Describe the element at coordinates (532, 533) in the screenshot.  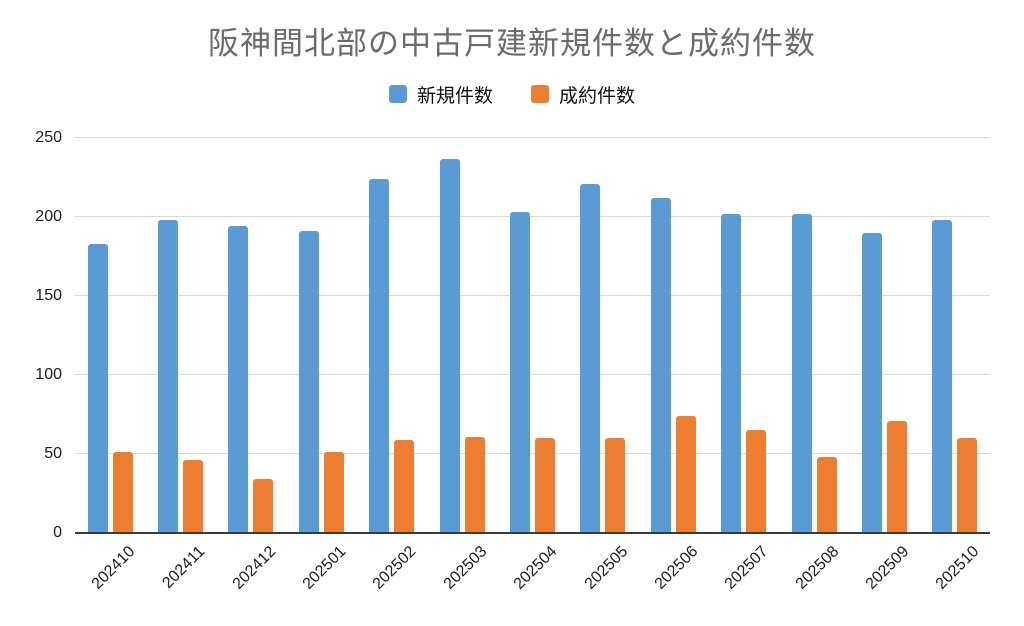
I see `x-axis-line` at that location.